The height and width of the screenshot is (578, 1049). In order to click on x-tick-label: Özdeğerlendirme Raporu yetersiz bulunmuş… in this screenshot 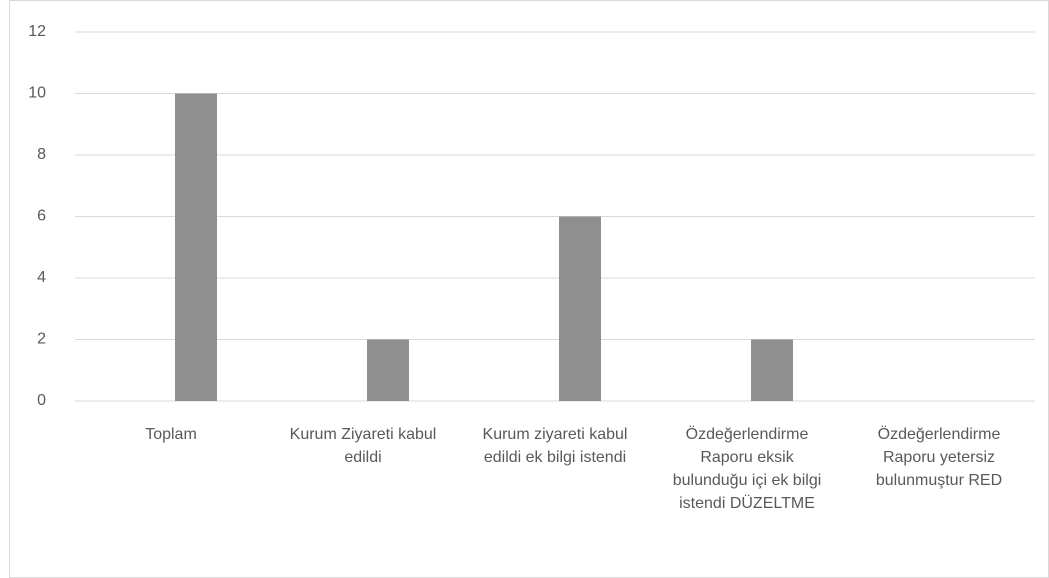, I will do `click(939, 457)`.